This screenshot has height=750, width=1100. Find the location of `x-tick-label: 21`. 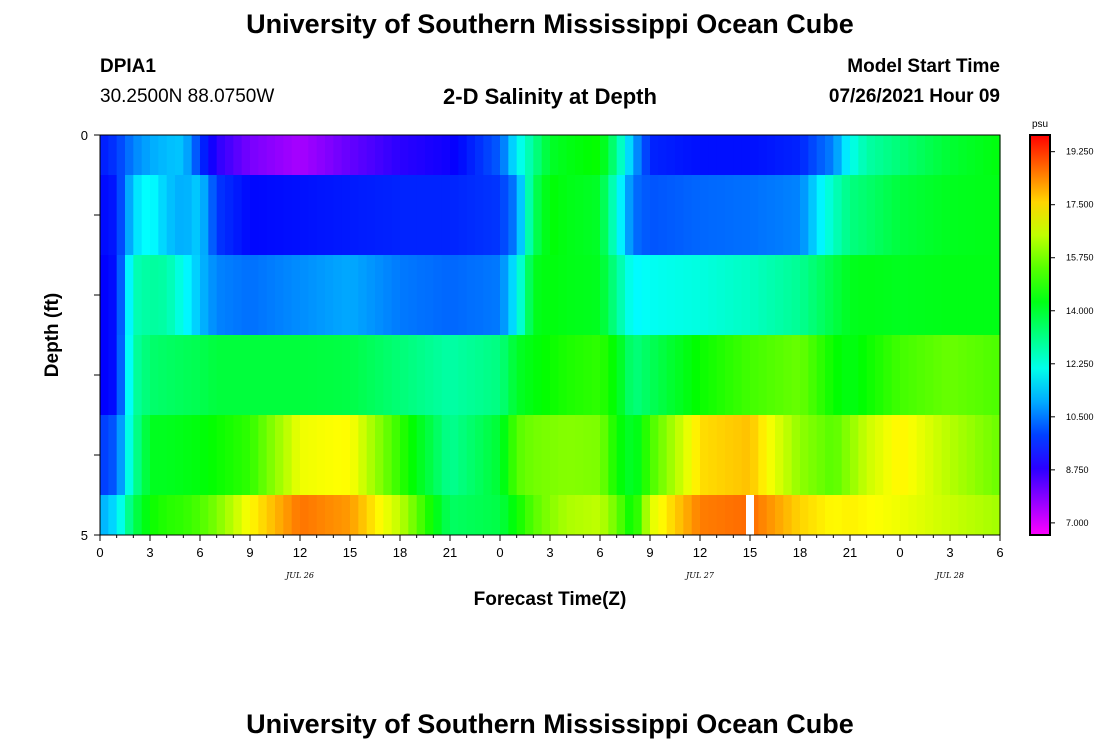

x-tick-label: 21 is located at coordinates (450, 552).